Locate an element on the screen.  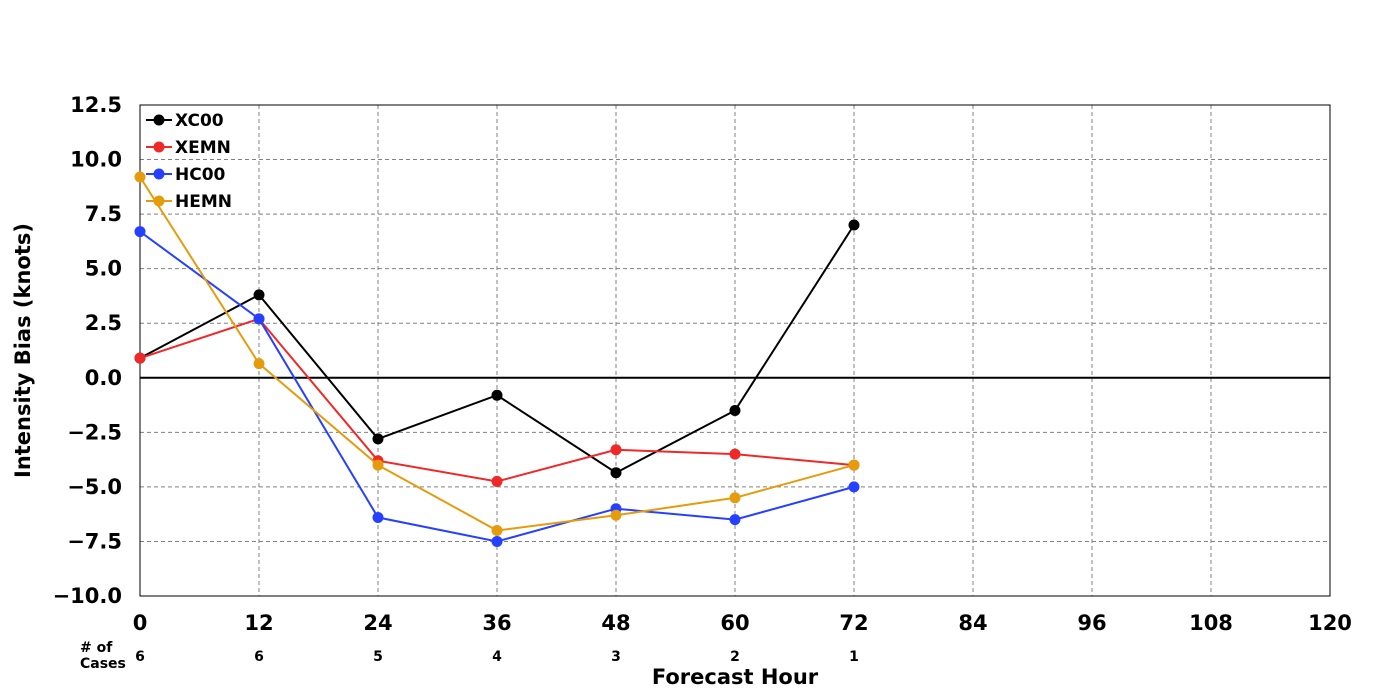
y-tick-label: 2.5 is located at coordinates (103, 323).